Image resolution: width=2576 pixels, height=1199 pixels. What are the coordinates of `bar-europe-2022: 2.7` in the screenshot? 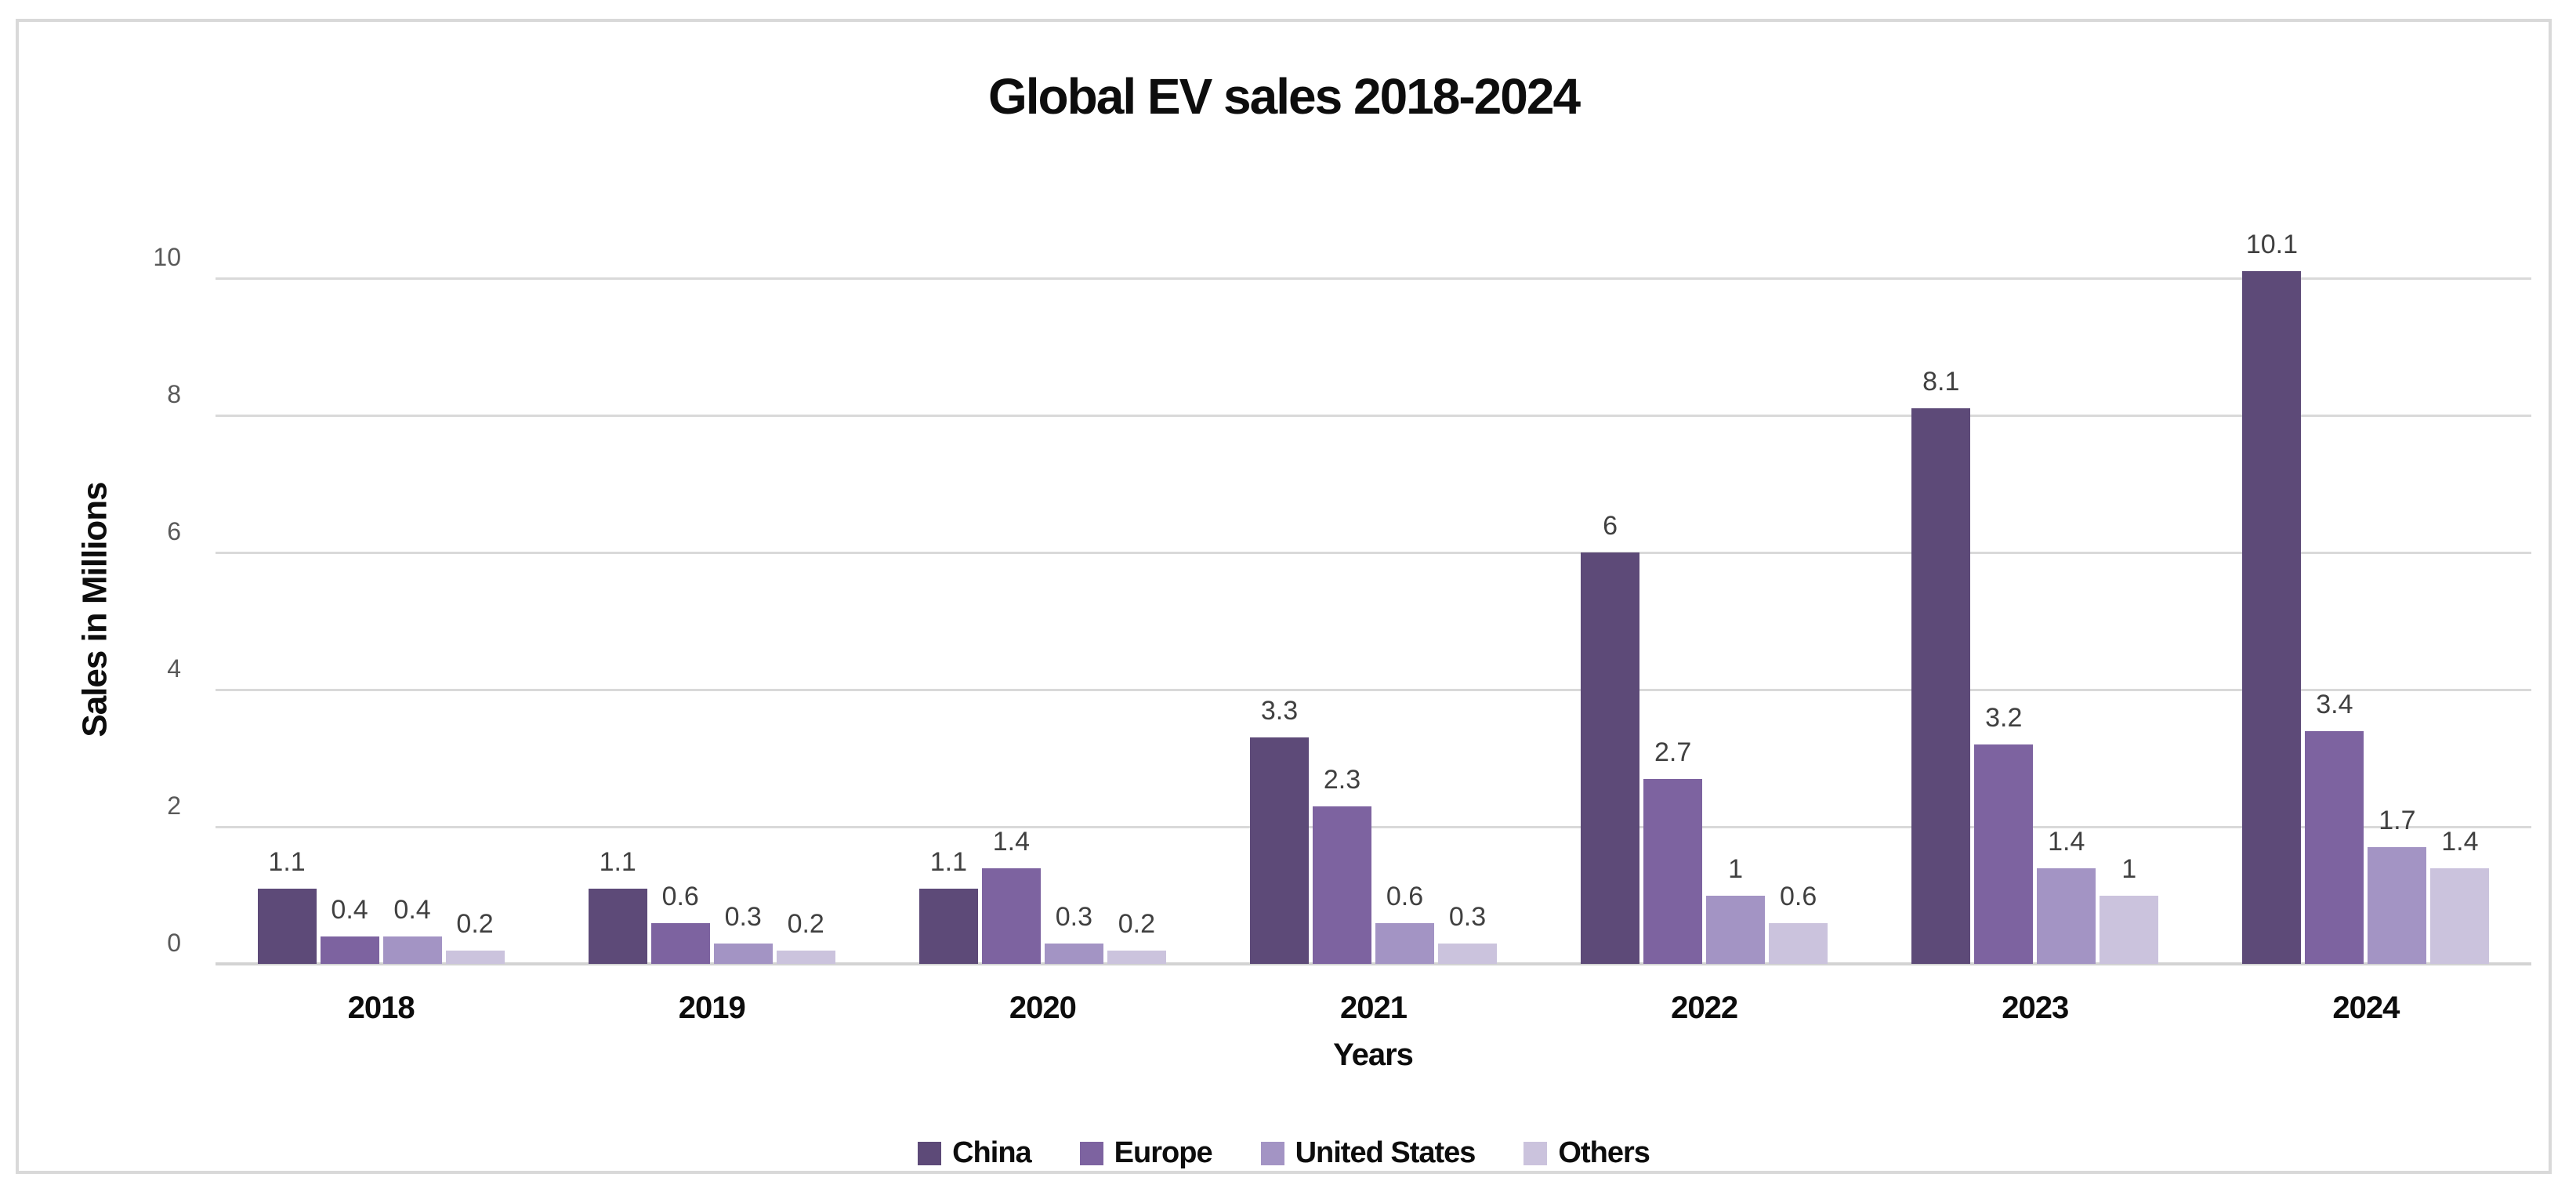 It's located at (1673, 850).